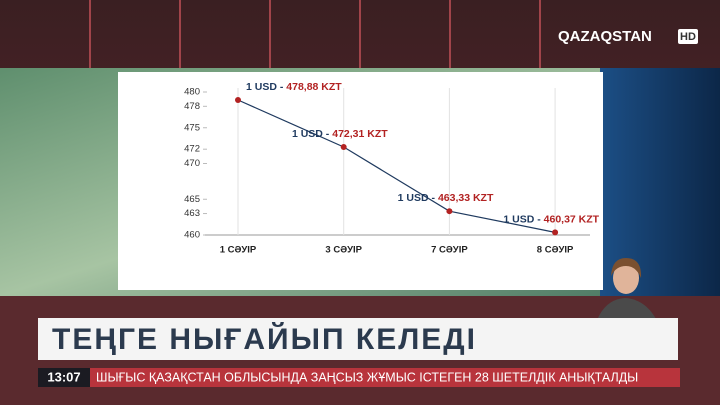  What do you see at coordinates (315, 35) in the screenshot?
I see `studio-panels` at bounding box center [315, 35].